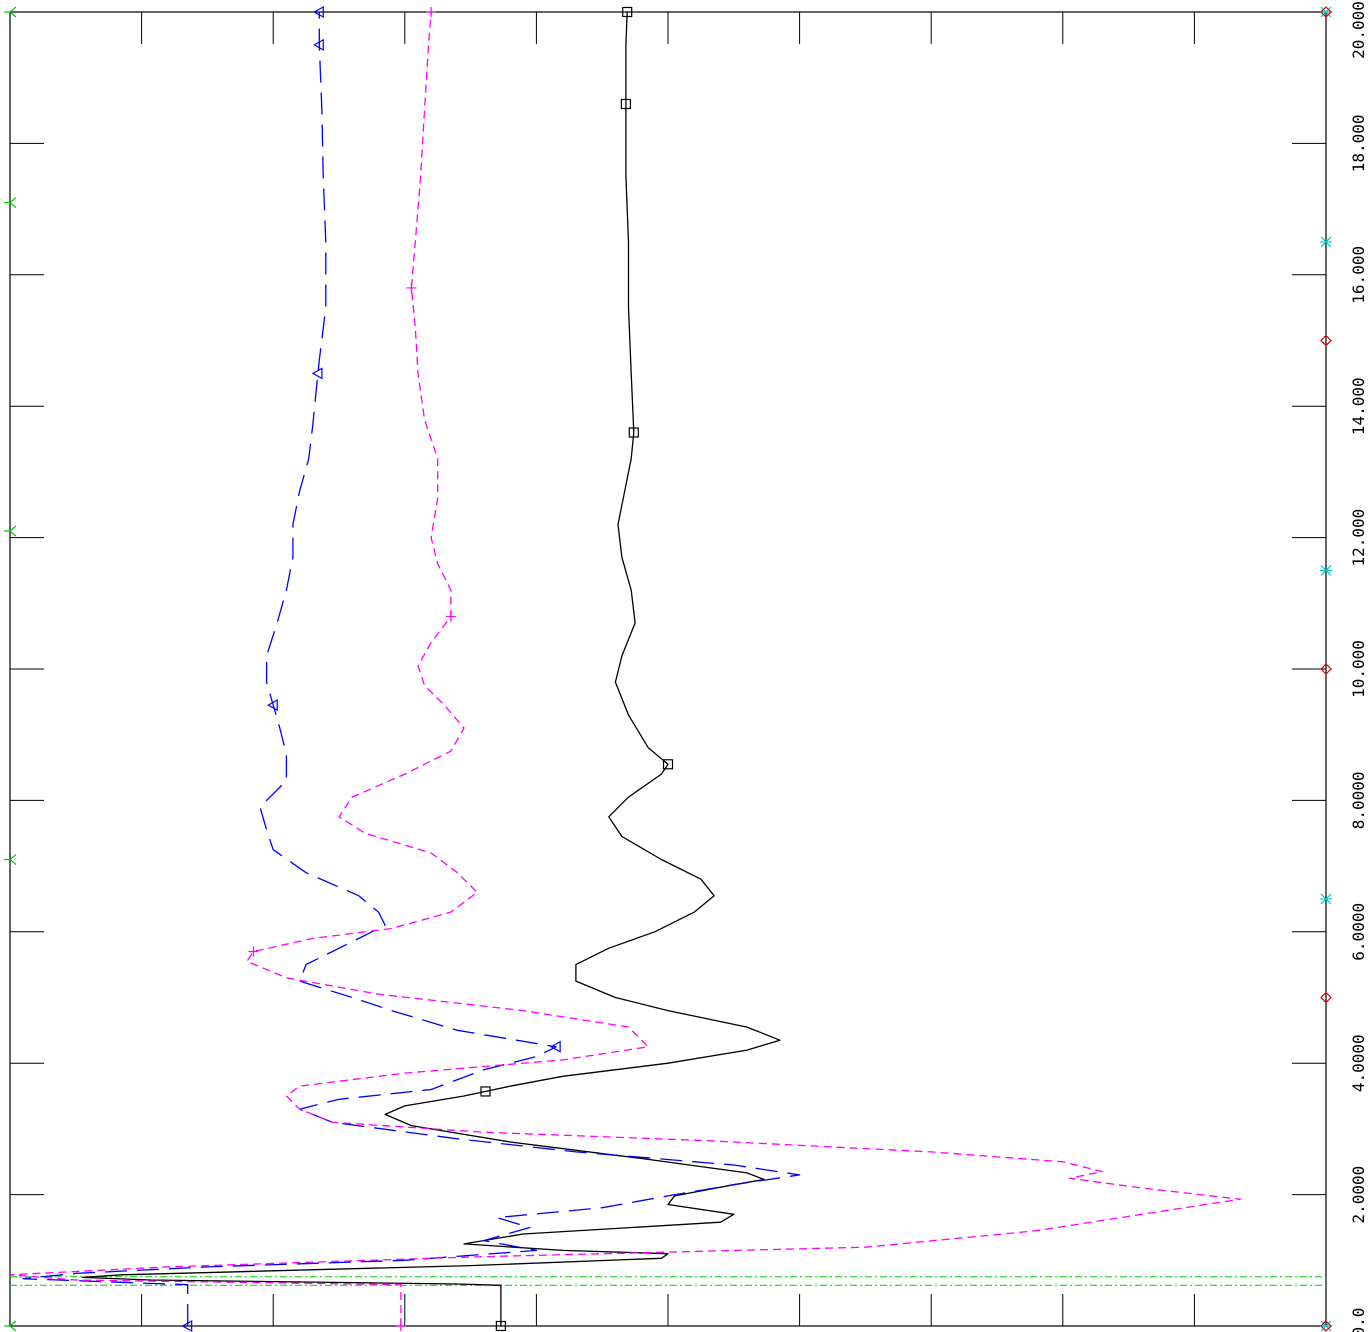  What do you see at coordinates (1358, 1063) in the screenshot?
I see `x-tick-label: 4.0000` at bounding box center [1358, 1063].